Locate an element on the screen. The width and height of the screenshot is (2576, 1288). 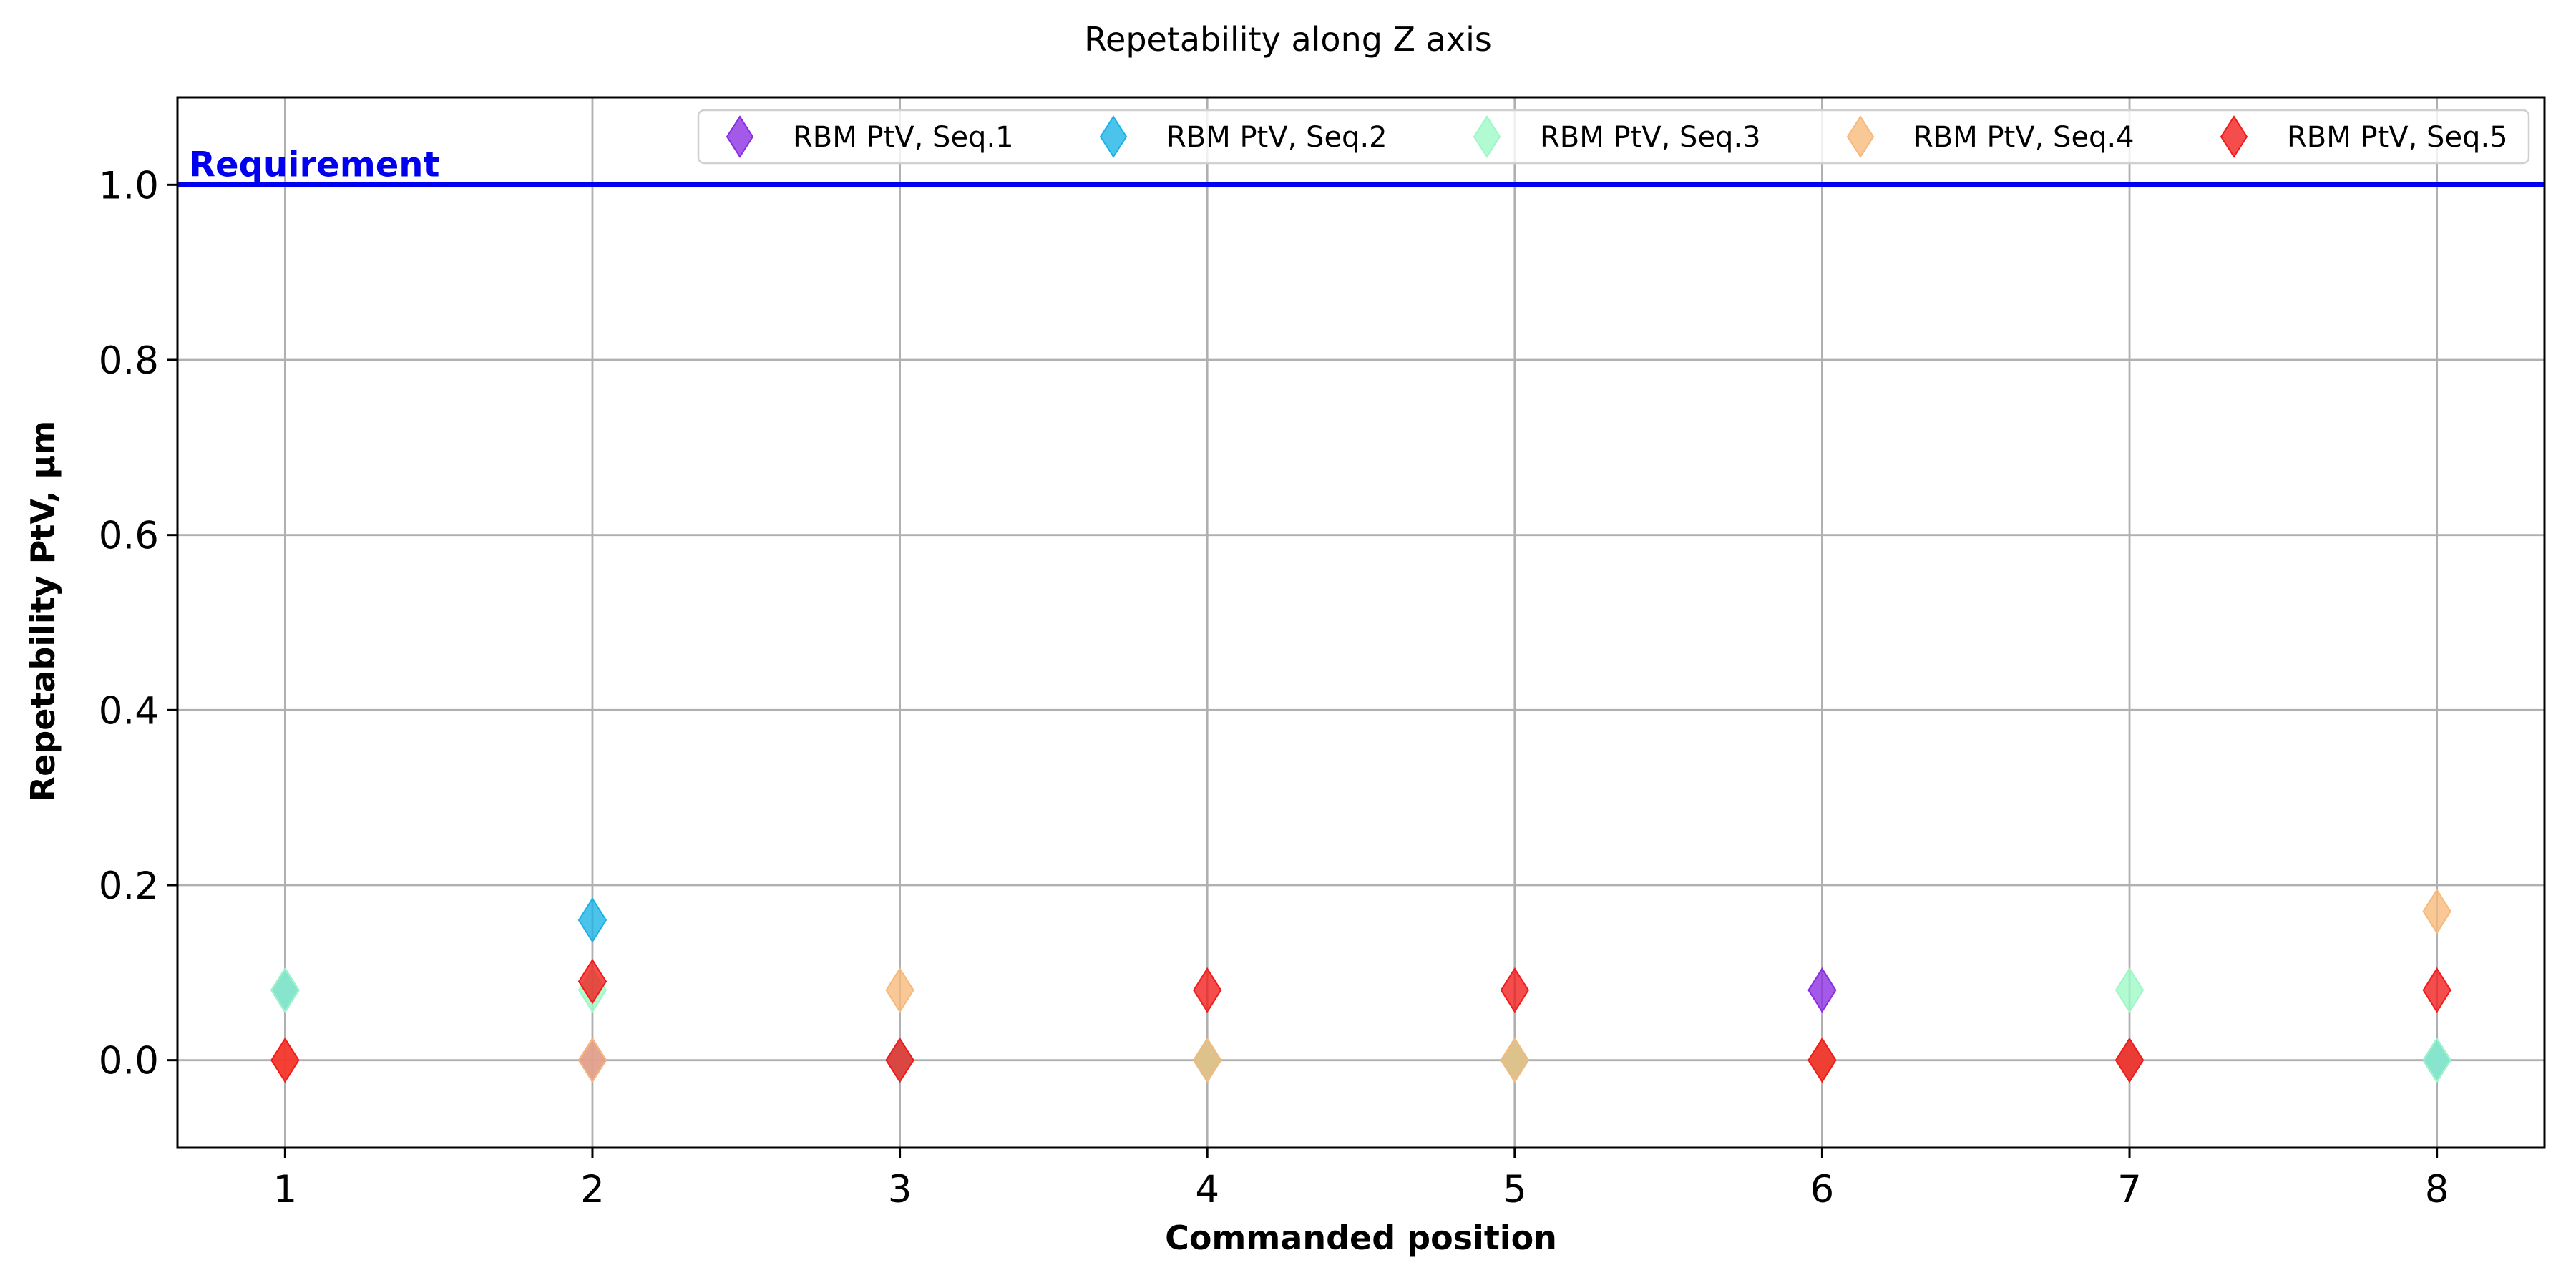
data-points is located at coordinates (1360, 985).